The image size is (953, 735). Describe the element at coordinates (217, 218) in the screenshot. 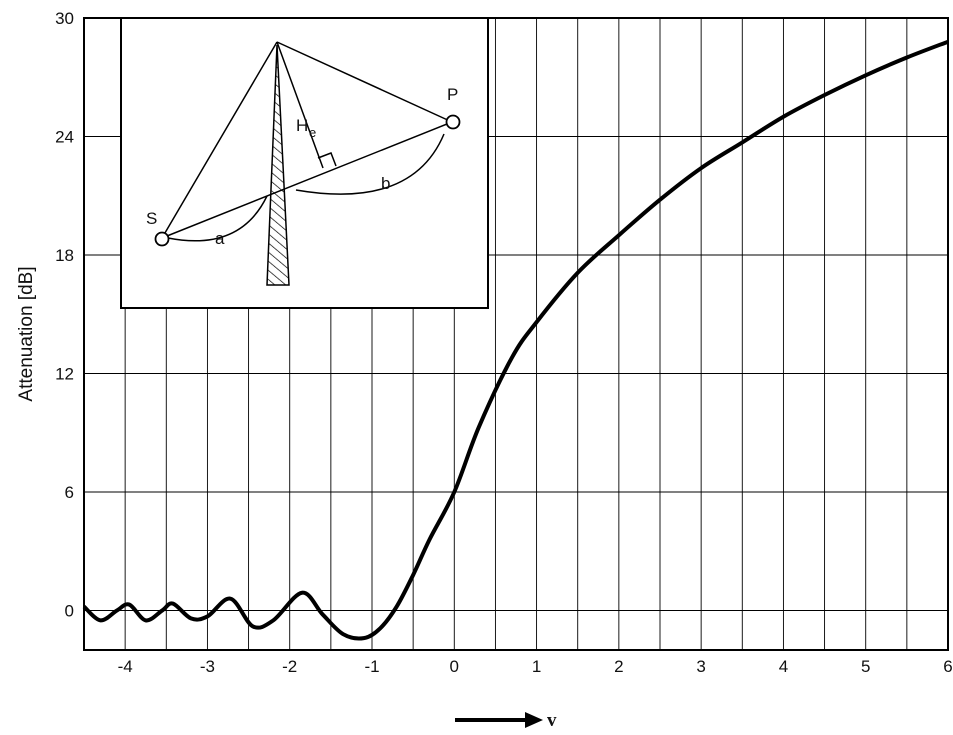

I see `arc-a` at that location.